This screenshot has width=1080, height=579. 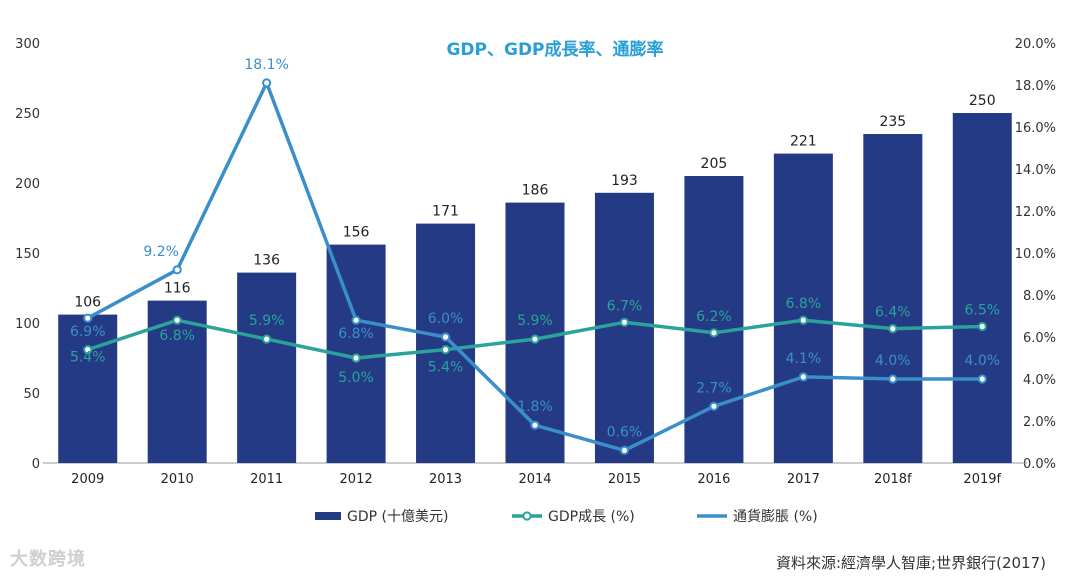 What do you see at coordinates (982, 479) in the screenshot?
I see `x-tick-label: 2019f` at bounding box center [982, 479].